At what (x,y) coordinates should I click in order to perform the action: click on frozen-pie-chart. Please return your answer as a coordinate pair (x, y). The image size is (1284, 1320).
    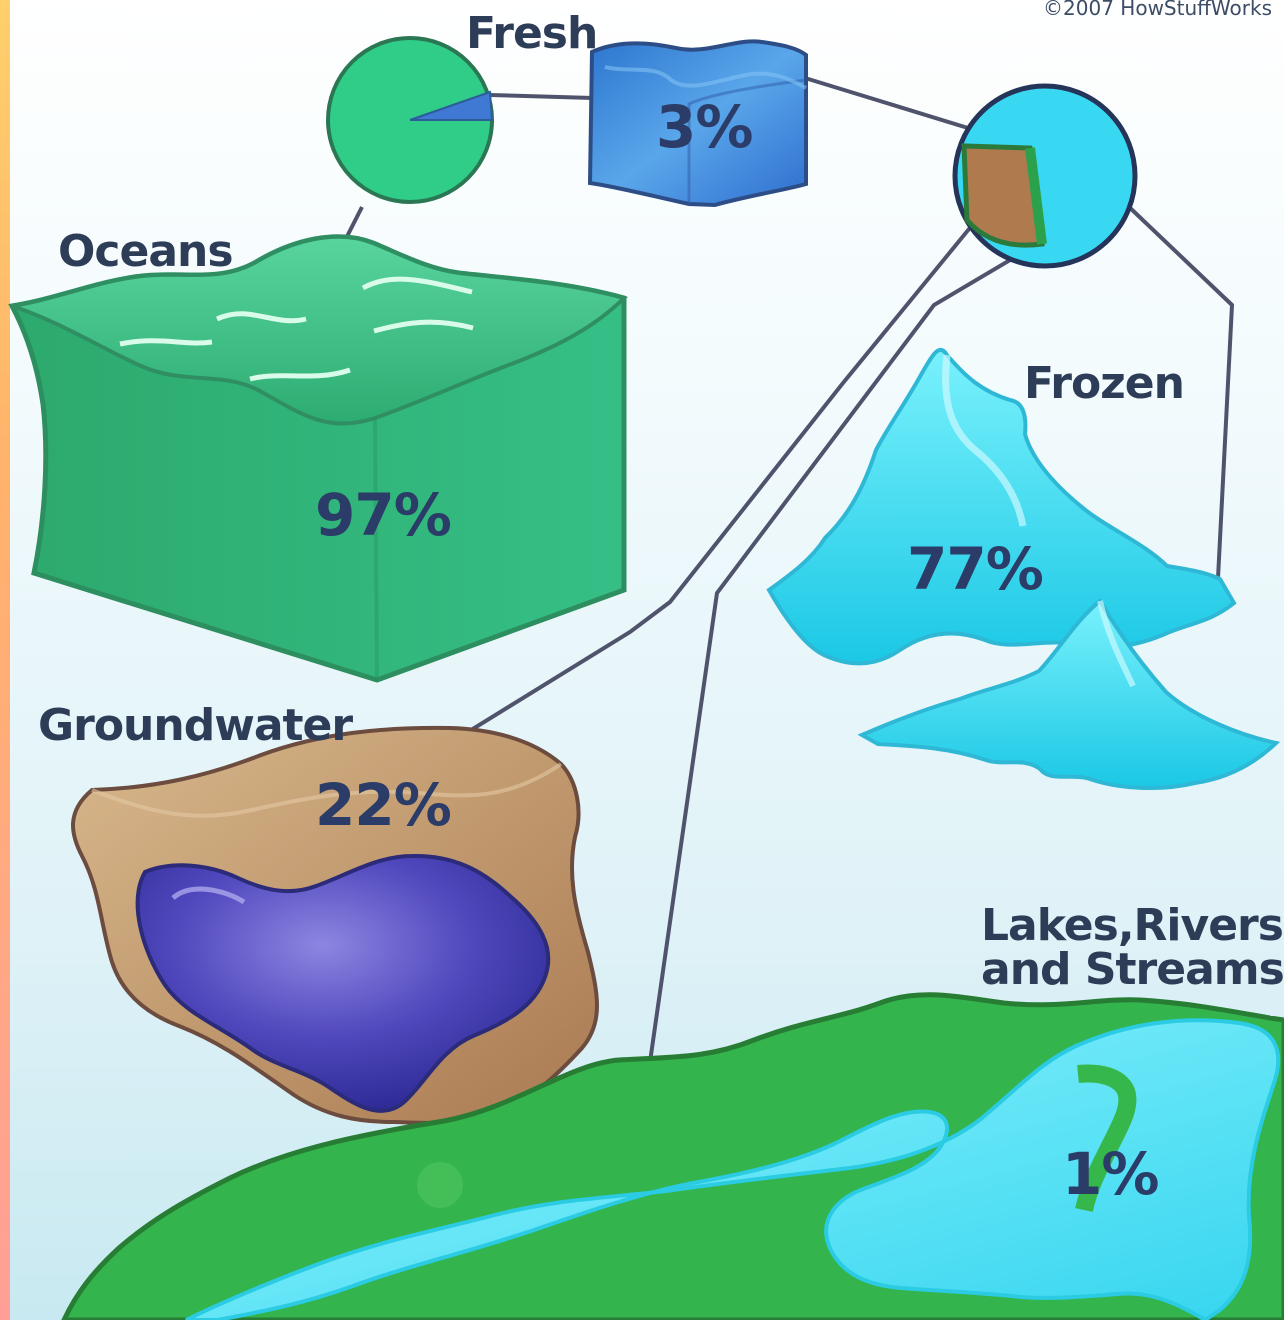
    Looking at the image, I should click on (1045, 176).